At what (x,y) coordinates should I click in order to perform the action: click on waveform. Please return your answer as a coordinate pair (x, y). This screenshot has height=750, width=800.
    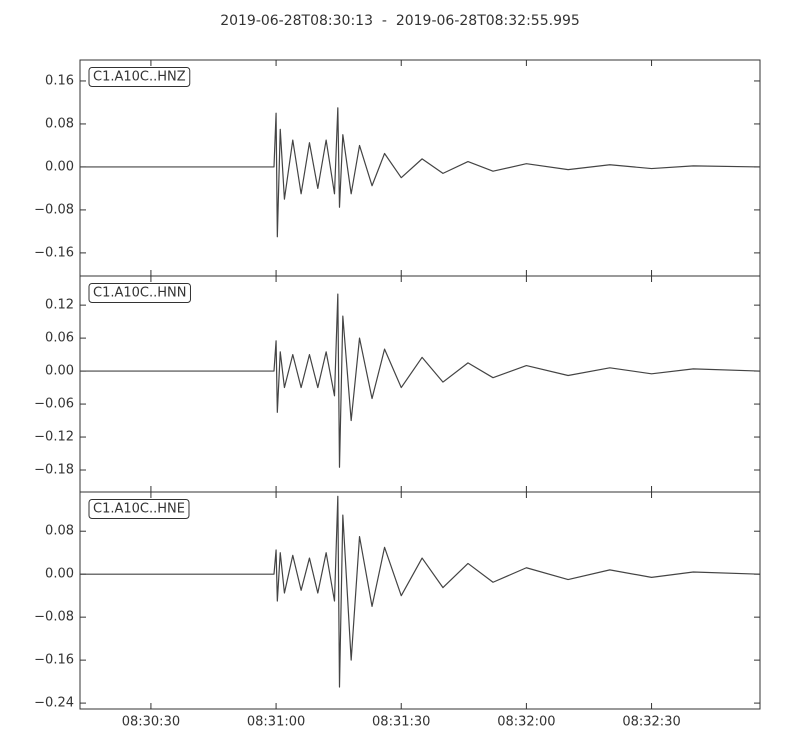
    Looking at the image, I should click on (420, 172).